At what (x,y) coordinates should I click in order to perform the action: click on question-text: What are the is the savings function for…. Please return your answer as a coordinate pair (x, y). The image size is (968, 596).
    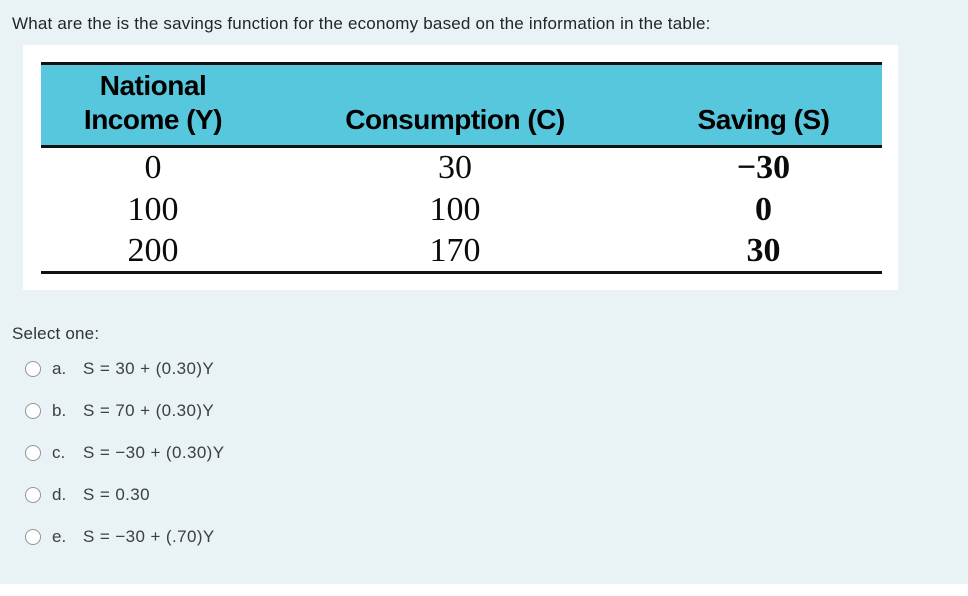
    Looking at the image, I should click on (361, 23).